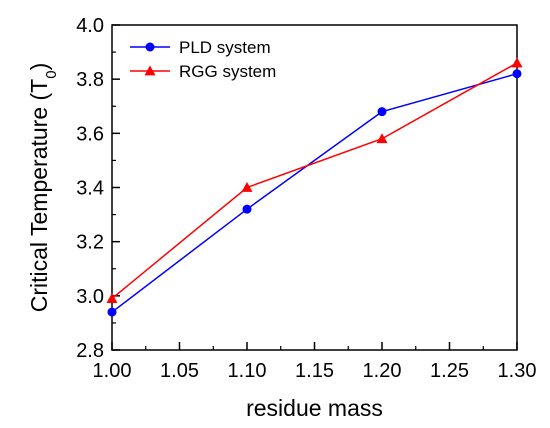 This screenshot has height=428, width=550. I want to click on y-tick-label: 3.8, so click(90, 80).